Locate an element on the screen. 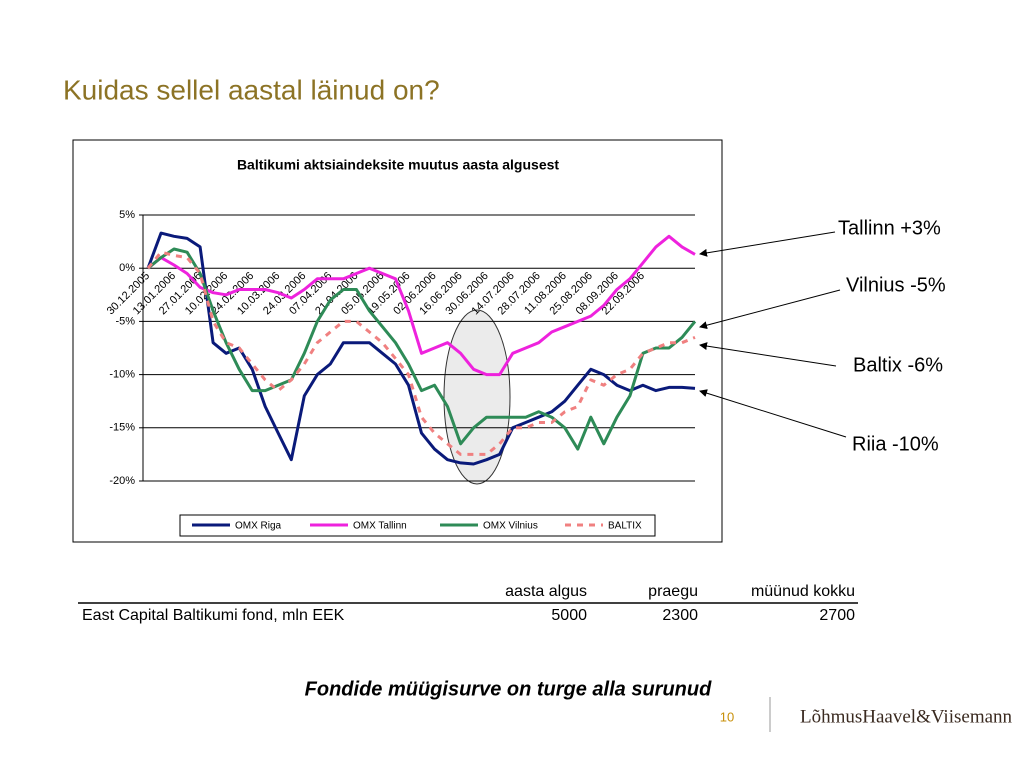 This screenshot has width=1024, height=768. table-cell: East Capital Baltikumi fond, mln EEK is located at coordinates (213, 615).